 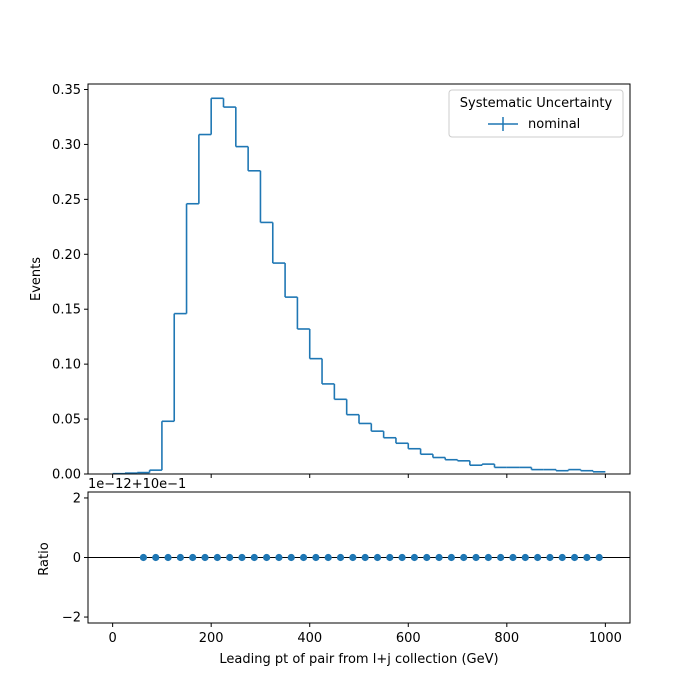 I want to click on legend-box, so click(x=536, y=113).